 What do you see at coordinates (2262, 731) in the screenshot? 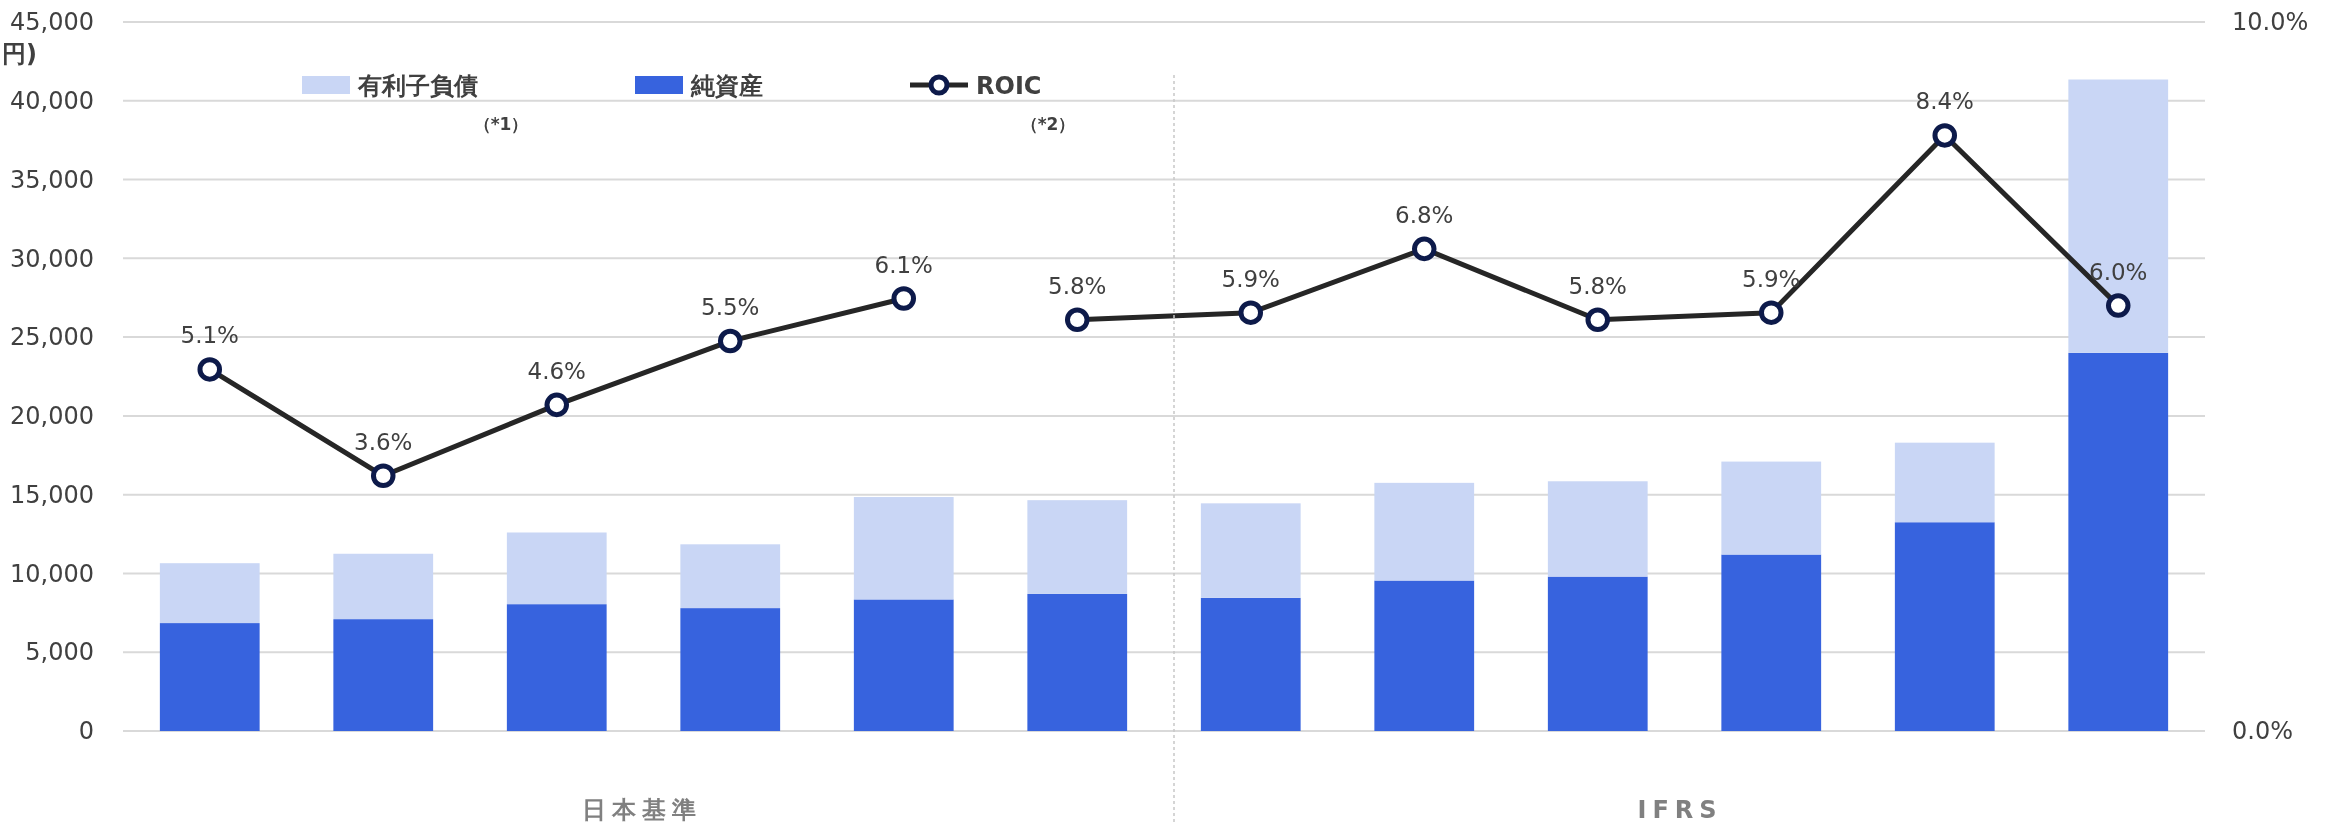
I see `y2-tick-label: 0.0%` at bounding box center [2262, 731].